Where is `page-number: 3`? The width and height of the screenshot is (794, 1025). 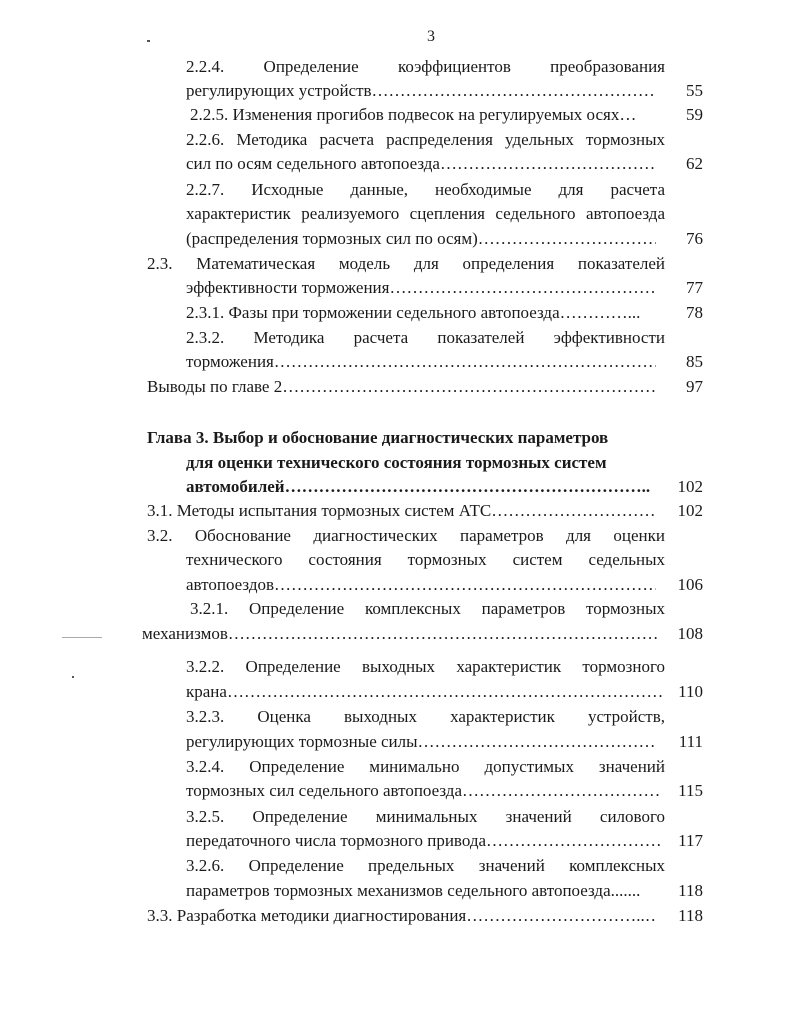
page-number: 3 is located at coordinates (431, 36).